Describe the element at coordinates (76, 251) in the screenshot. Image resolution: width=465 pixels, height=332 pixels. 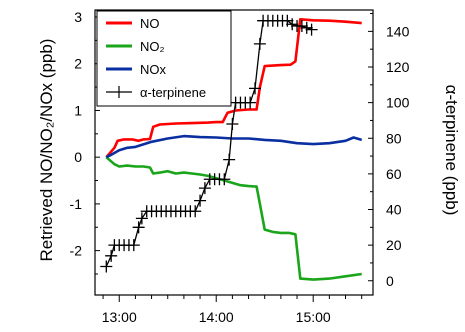
I see `y-left-tick-label: -2` at that location.